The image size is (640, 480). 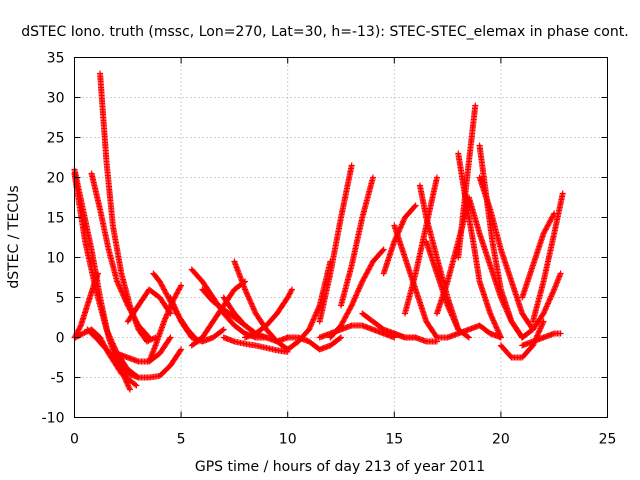 I want to click on y-tick-label: 20, so click(x=56, y=179).